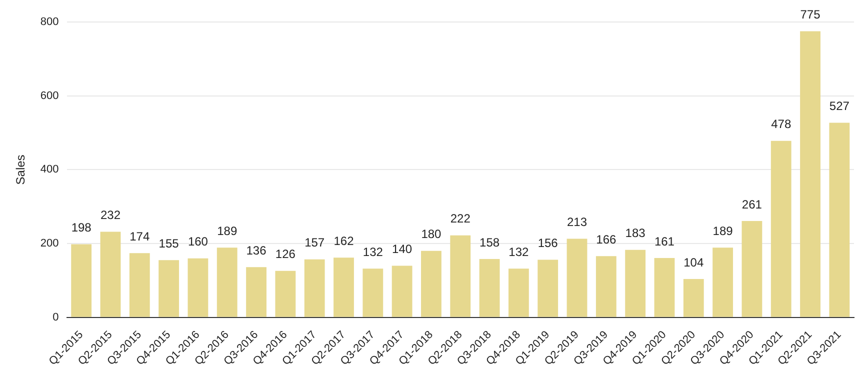 This screenshot has width=864, height=371. I want to click on y-tick-label: 200, so click(49, 244).